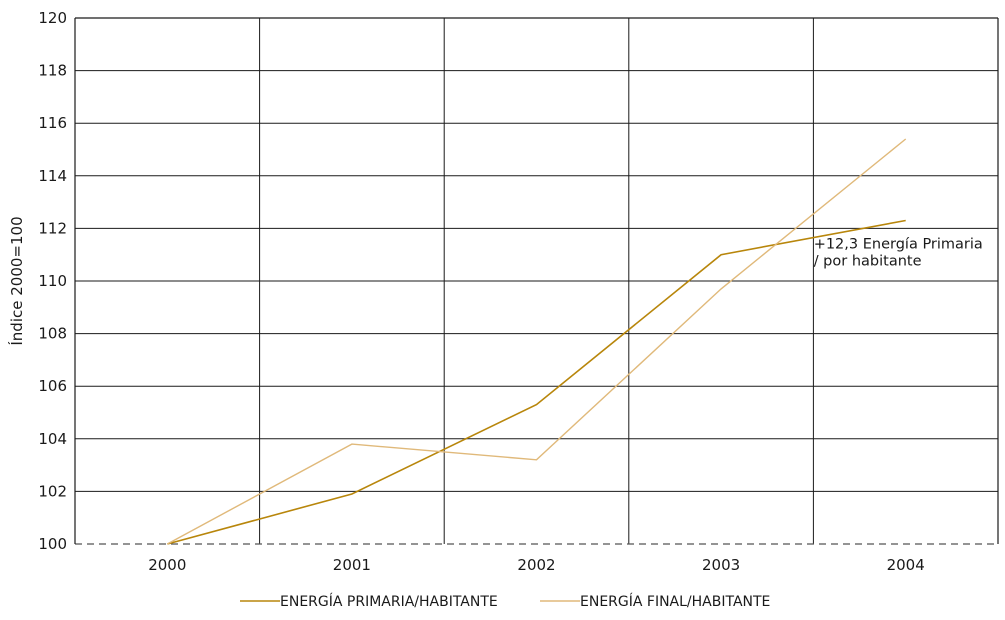  I want to click on x-axis-ticks: 2000 2001 2002 2003 2004, so click(536, 565).